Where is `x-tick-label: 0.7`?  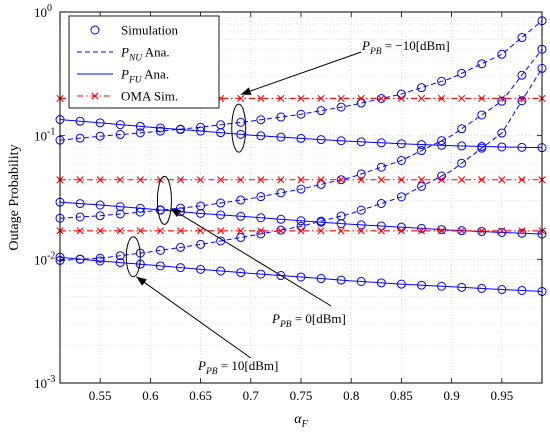 x-tick-label: 0.7 is located at coordinates (251, 395).